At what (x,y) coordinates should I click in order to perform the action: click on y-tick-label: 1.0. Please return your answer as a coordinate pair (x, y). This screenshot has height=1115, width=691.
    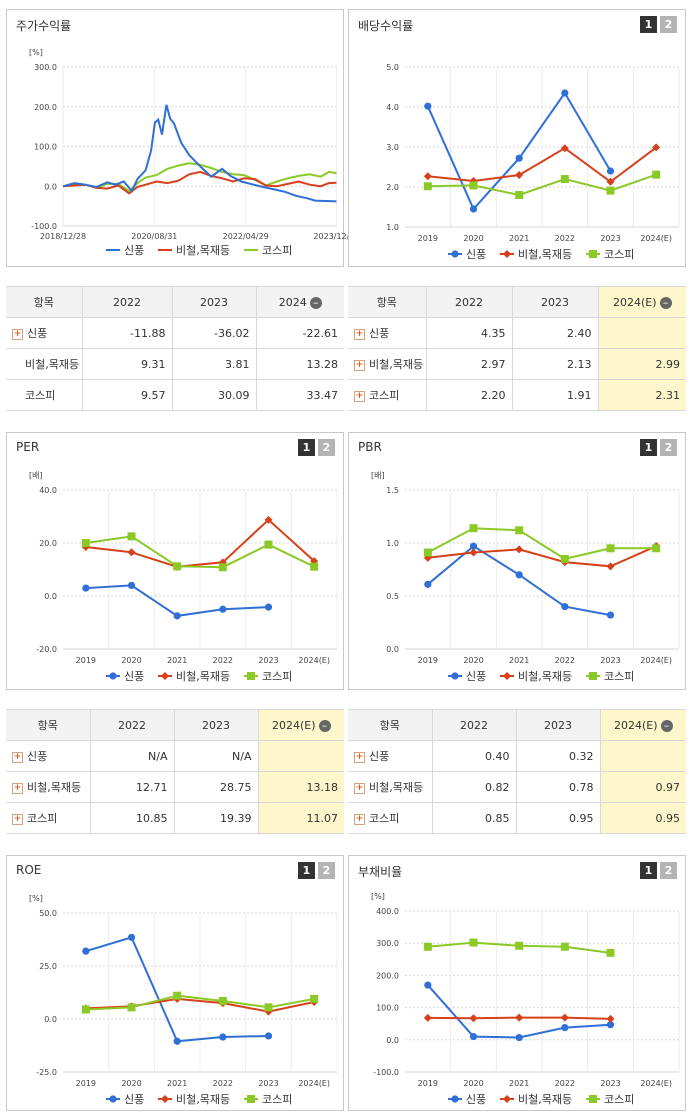
    Looking at the image, I should click on (392, 543).